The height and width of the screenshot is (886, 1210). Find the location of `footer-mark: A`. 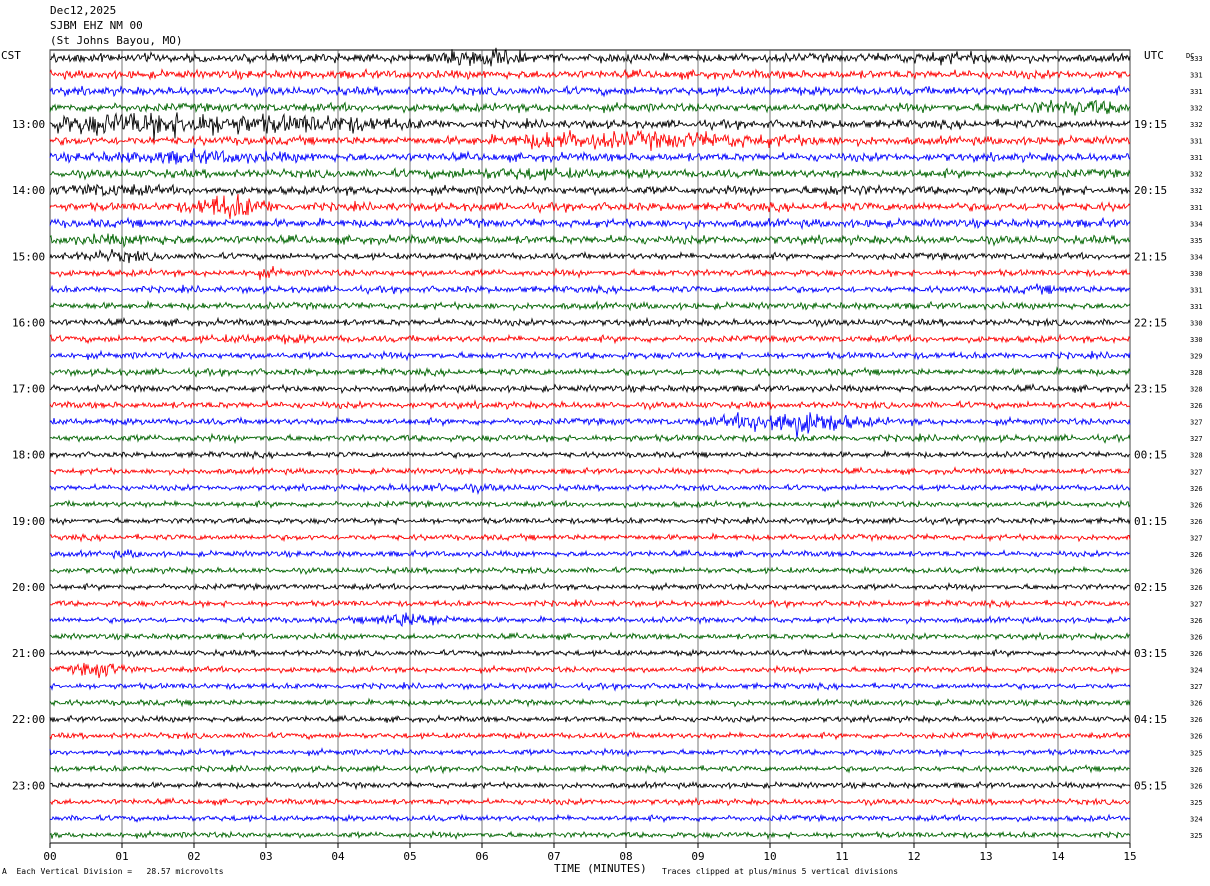

footer-mark: A is located at coordinates (4, 871).